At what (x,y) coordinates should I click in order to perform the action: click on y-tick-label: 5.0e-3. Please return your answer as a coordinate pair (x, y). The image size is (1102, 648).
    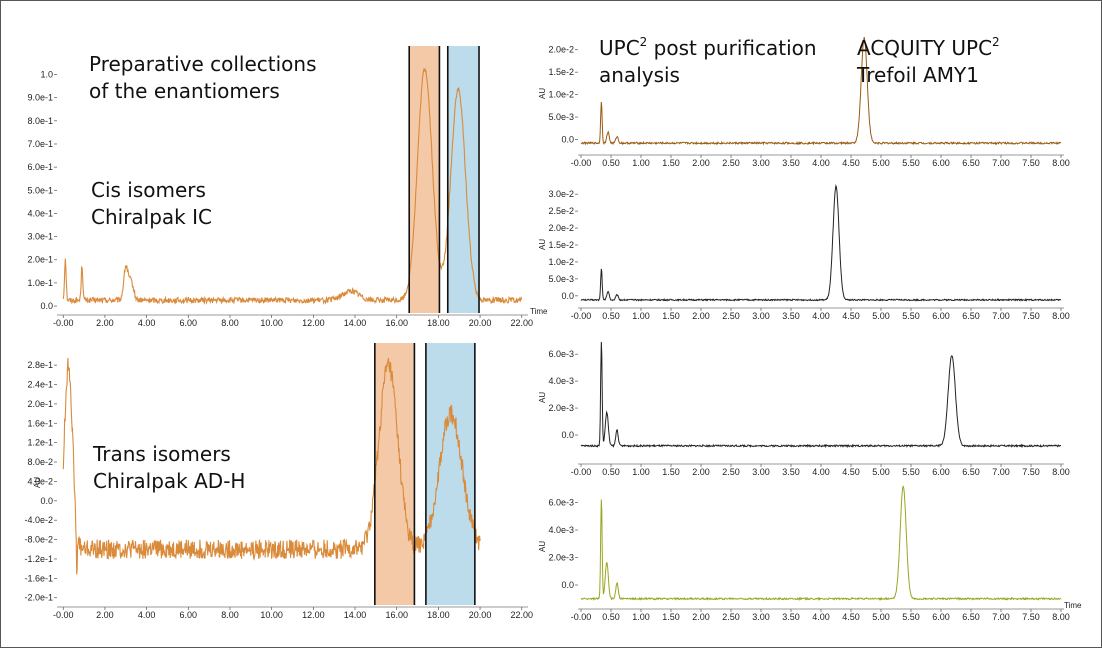
    Looking at the image, I should click on (561, 279).